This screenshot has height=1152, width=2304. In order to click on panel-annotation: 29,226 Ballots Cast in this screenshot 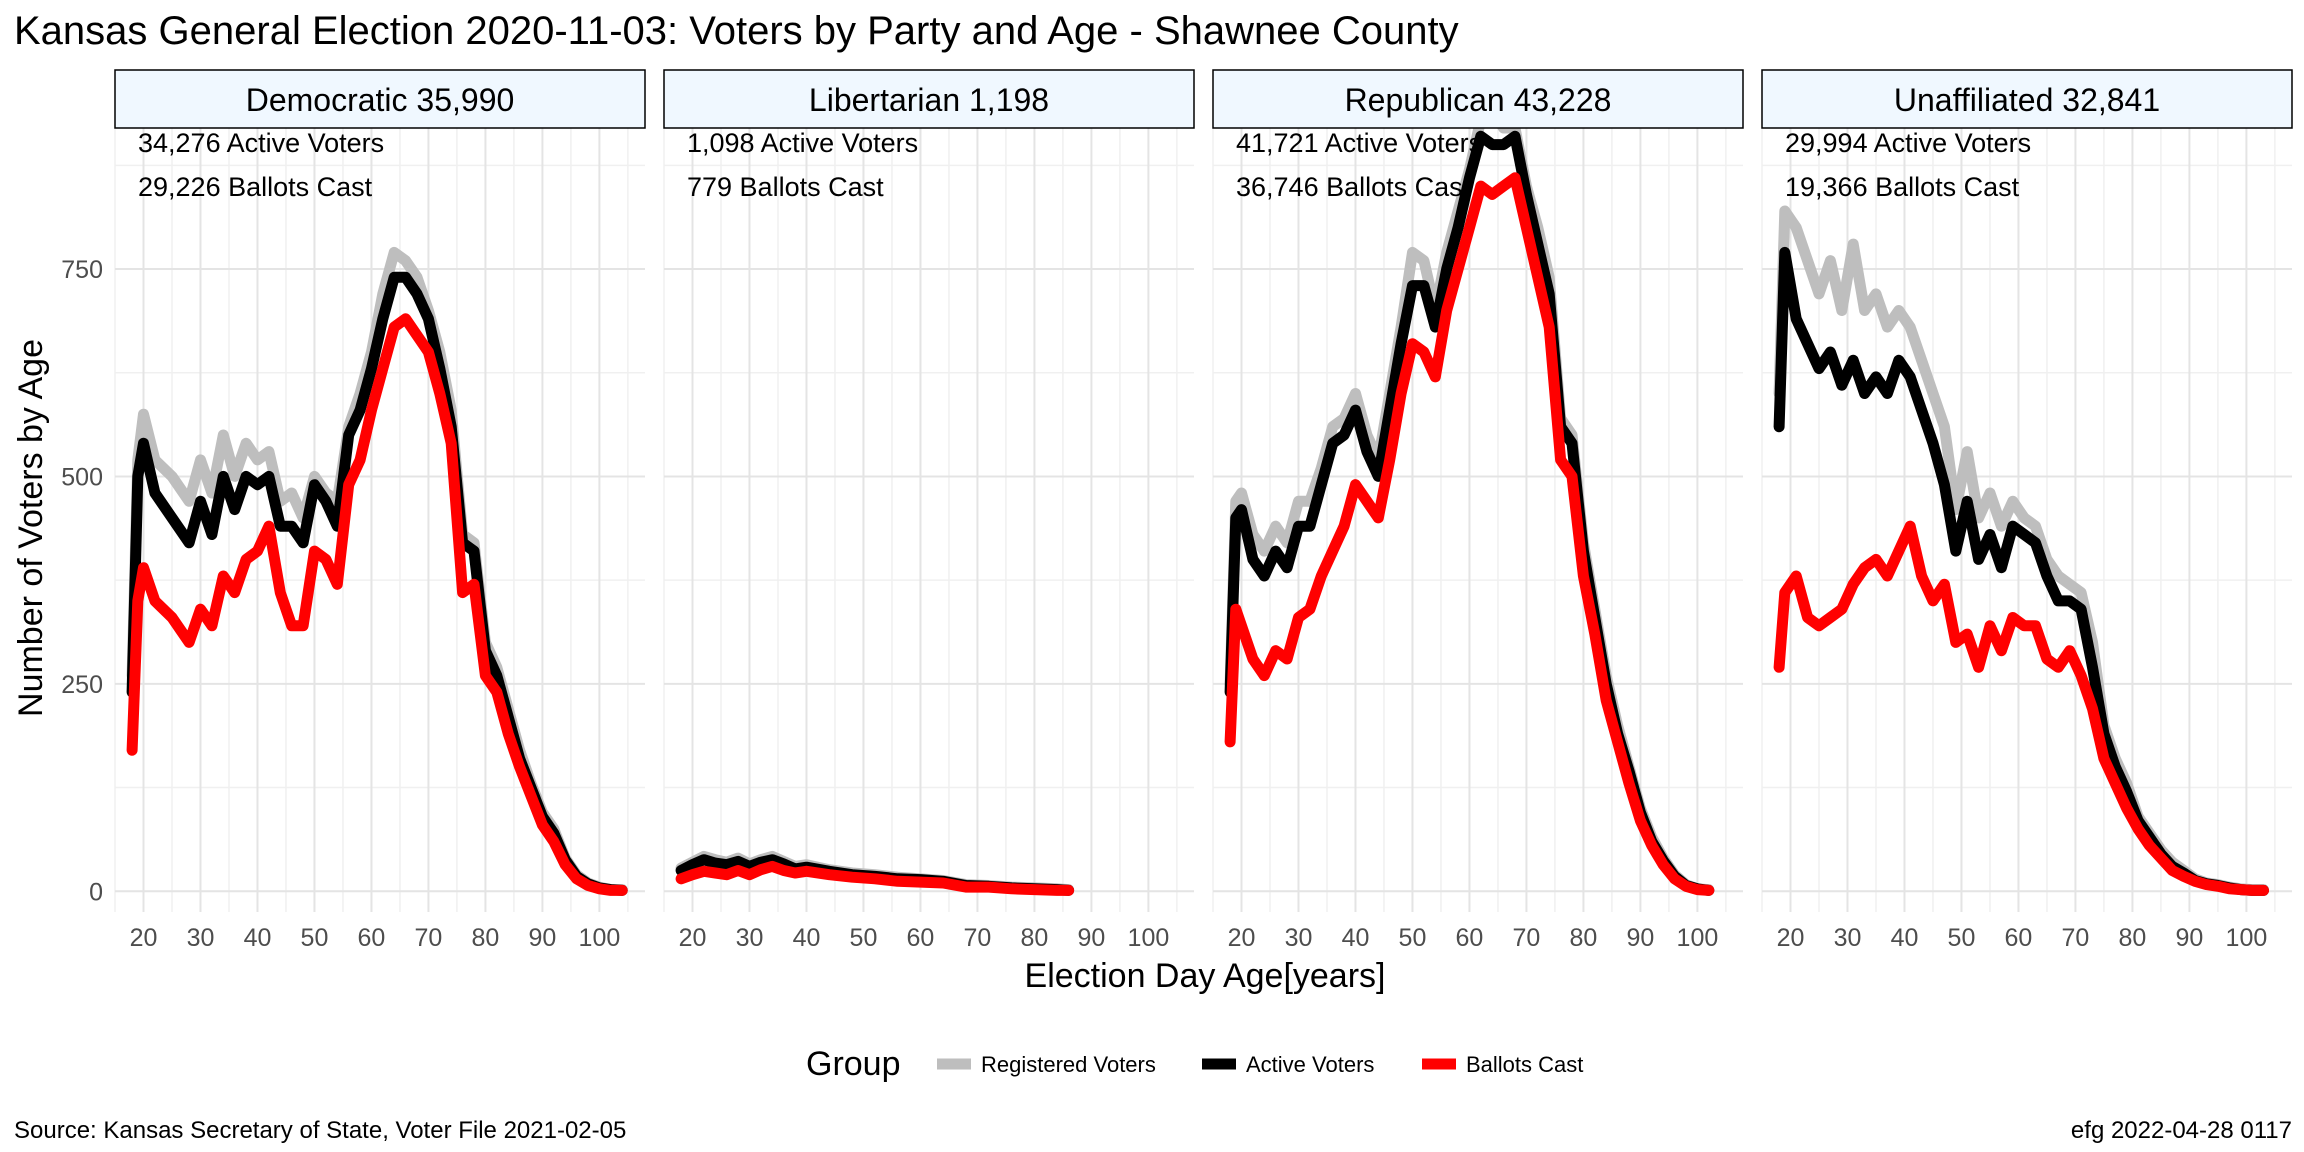, I will do `click(255, 187)`.